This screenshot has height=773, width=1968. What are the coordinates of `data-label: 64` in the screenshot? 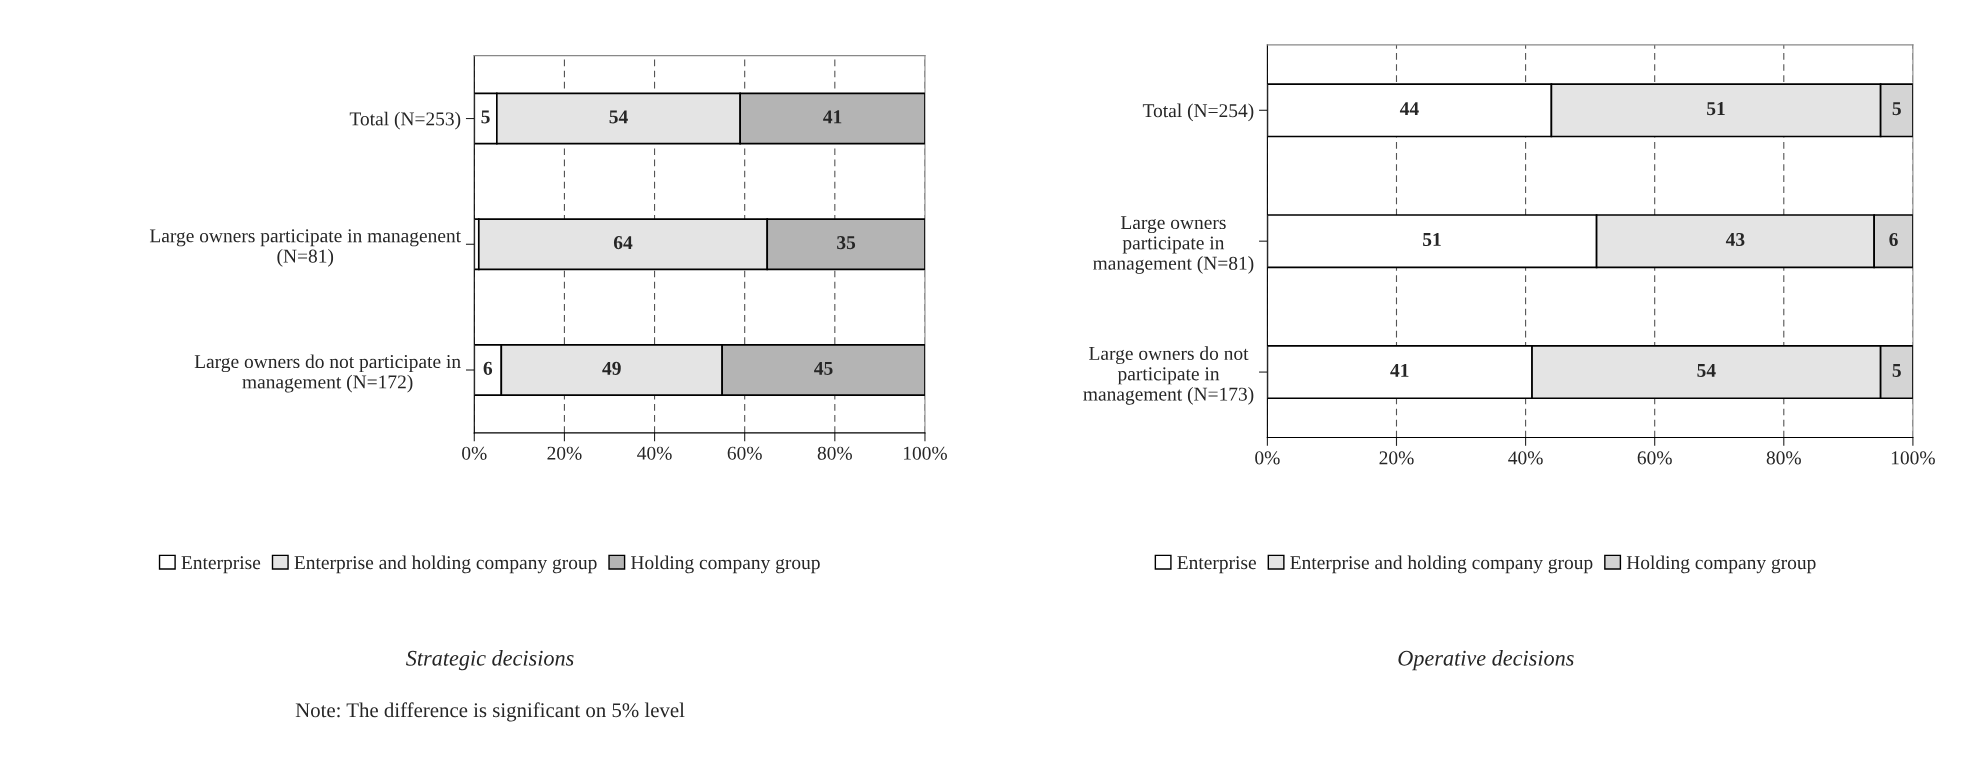 It's located at (623, 243).